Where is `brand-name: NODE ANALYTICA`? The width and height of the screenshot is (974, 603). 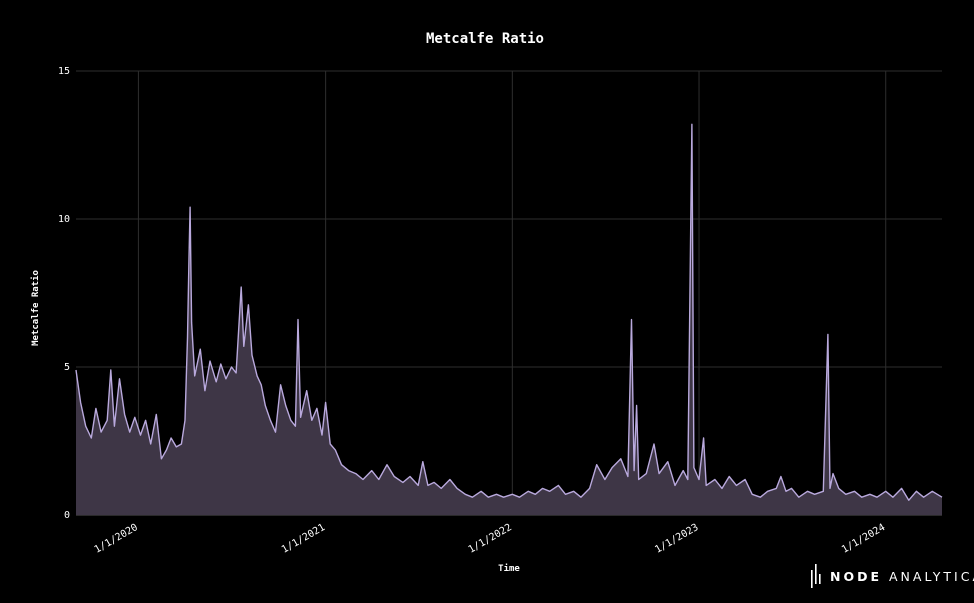 brand-name: NODE ANALYTICA is located at coordinates (902, 576).